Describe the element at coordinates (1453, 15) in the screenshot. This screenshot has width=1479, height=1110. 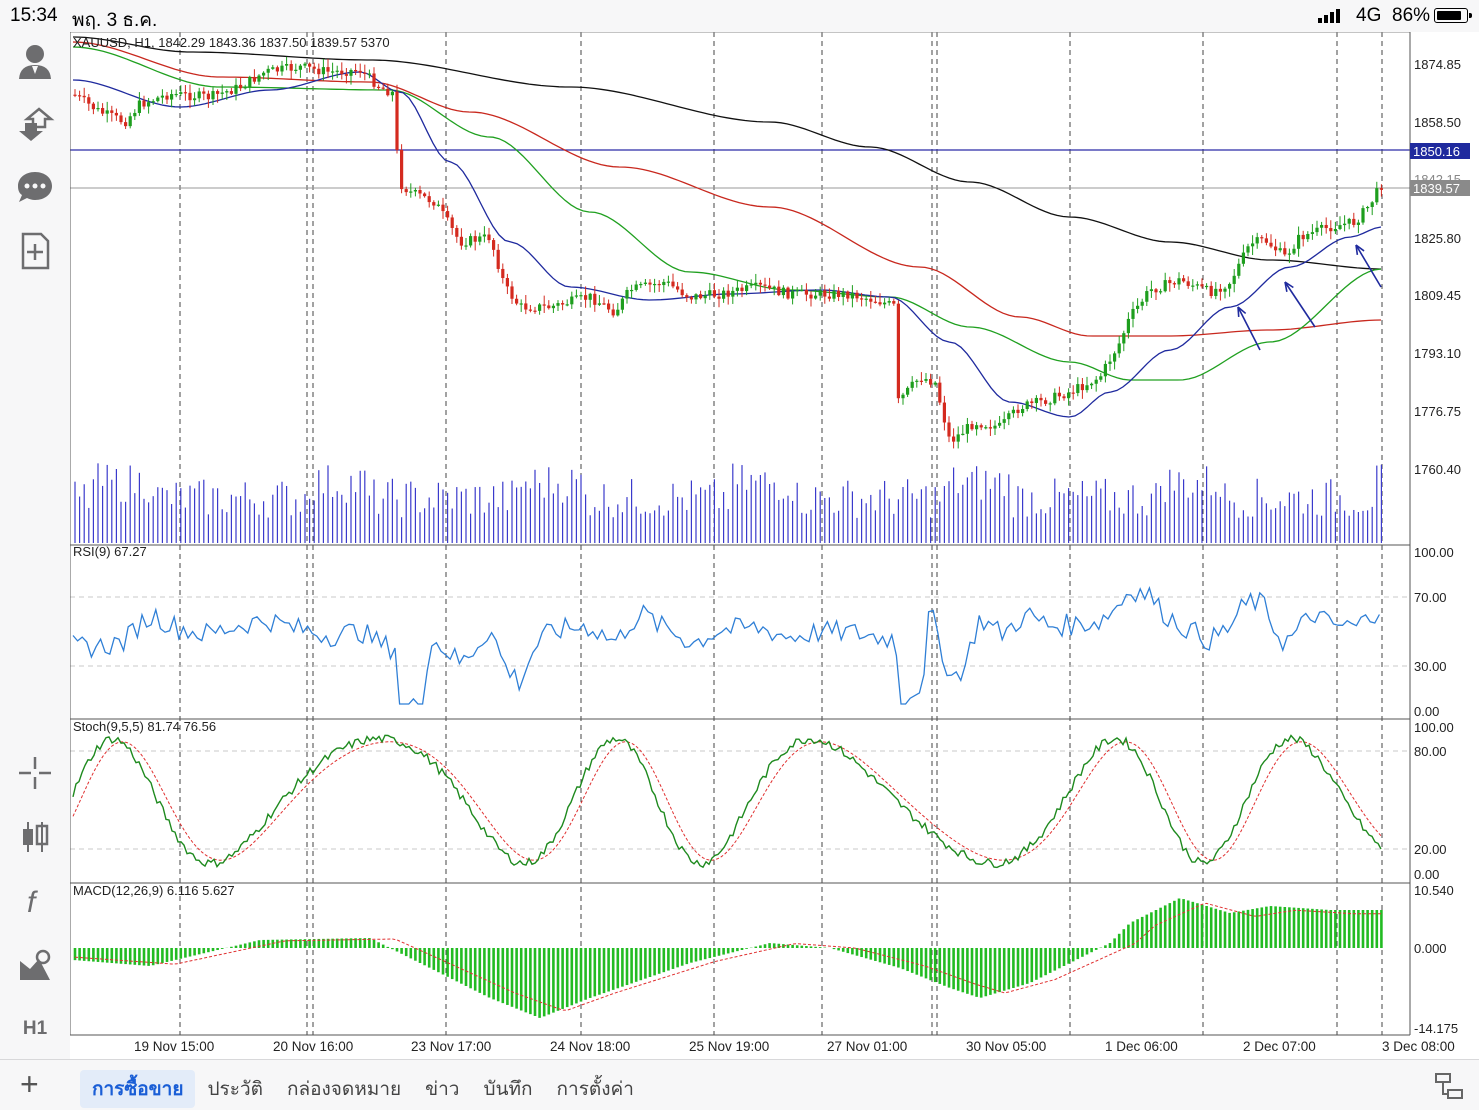
I see `battery-icon` at that location.